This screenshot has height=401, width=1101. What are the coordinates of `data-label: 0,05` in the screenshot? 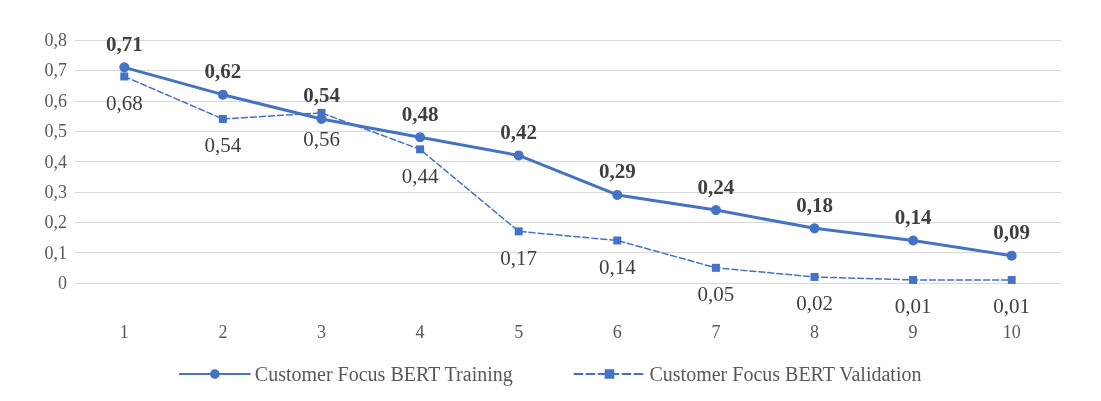 It's located at (716, 294).